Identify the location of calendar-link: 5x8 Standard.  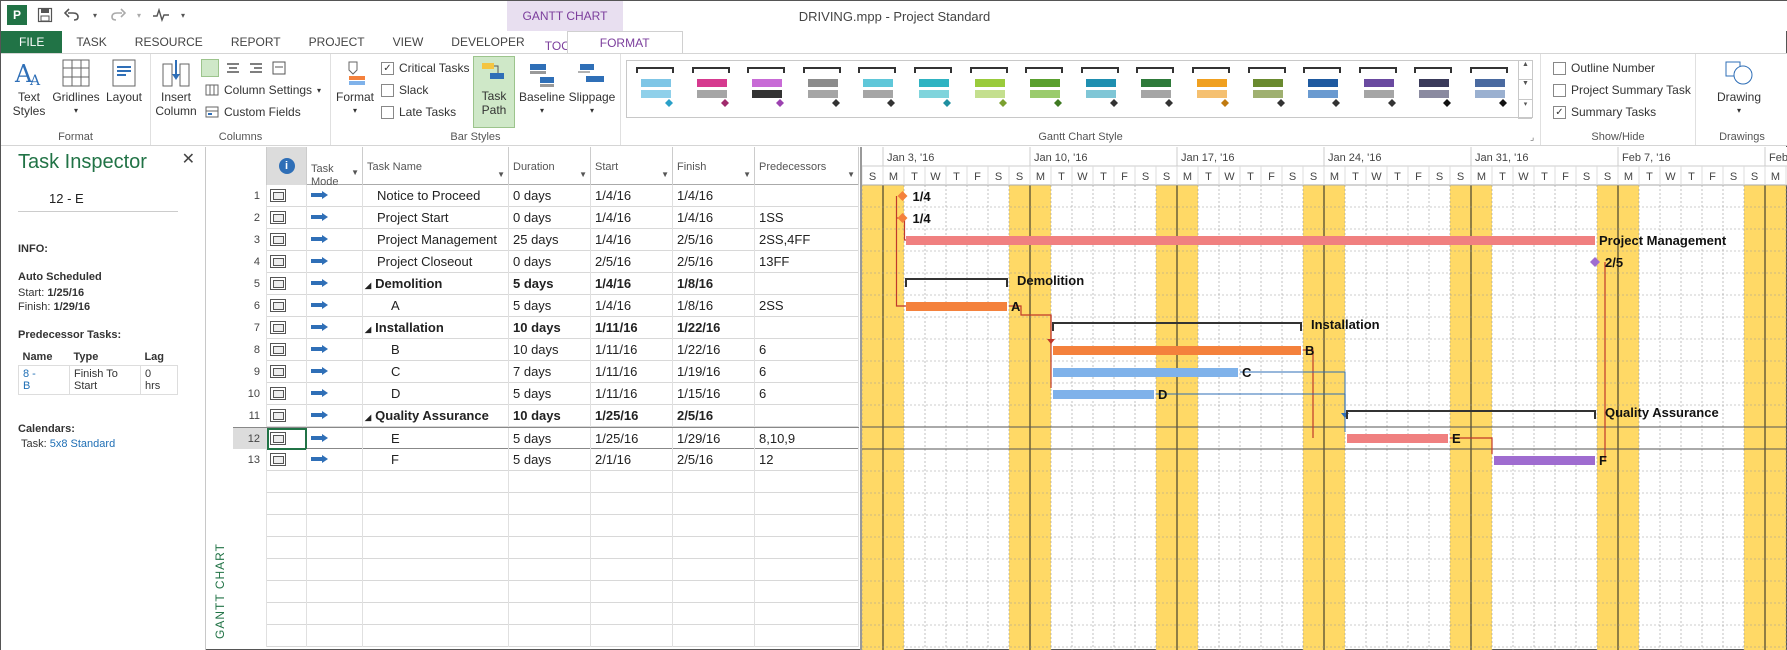
(82, 444).